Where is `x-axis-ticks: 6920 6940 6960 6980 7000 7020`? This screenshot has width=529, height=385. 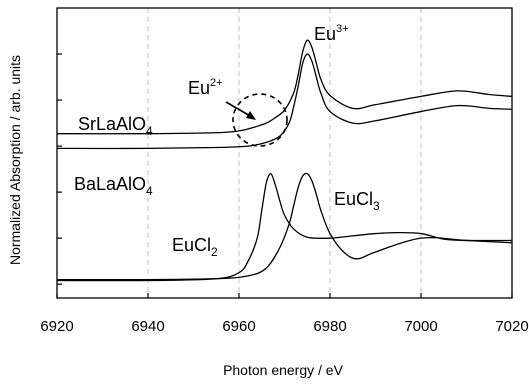 x-axis-ticks: 6920 6940 6960 6980 7000 7020 is located at coordinates (284, 314).